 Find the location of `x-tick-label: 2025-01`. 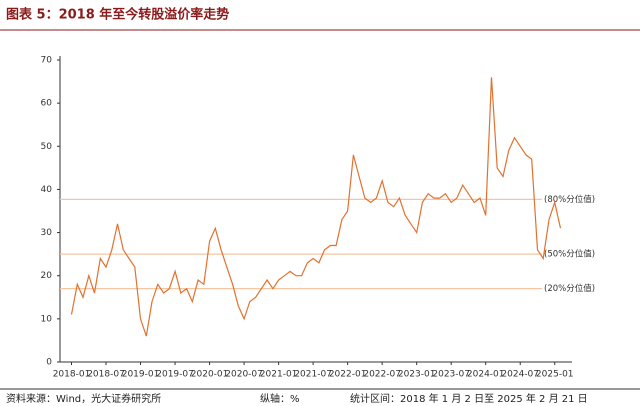

x-tick-label: 2025-01 is located at coordinates (555, 375).